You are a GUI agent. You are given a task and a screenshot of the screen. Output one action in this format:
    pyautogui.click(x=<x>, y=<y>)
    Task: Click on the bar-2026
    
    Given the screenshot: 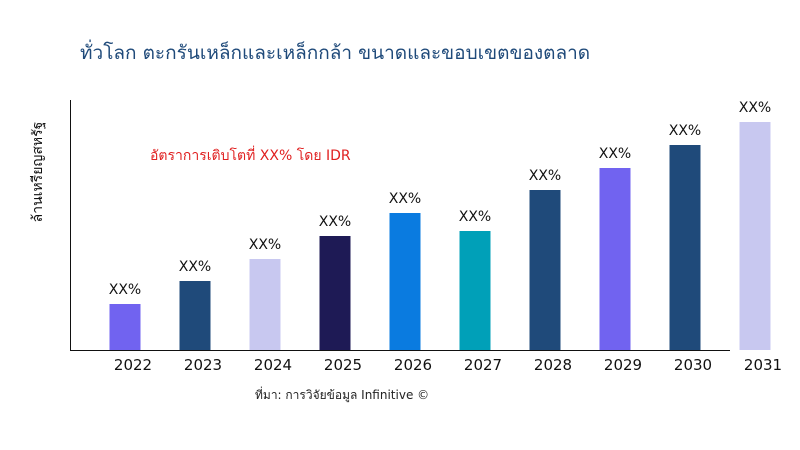 What is the action you would take?
    pyautogui.click(x=405, y=281)
    